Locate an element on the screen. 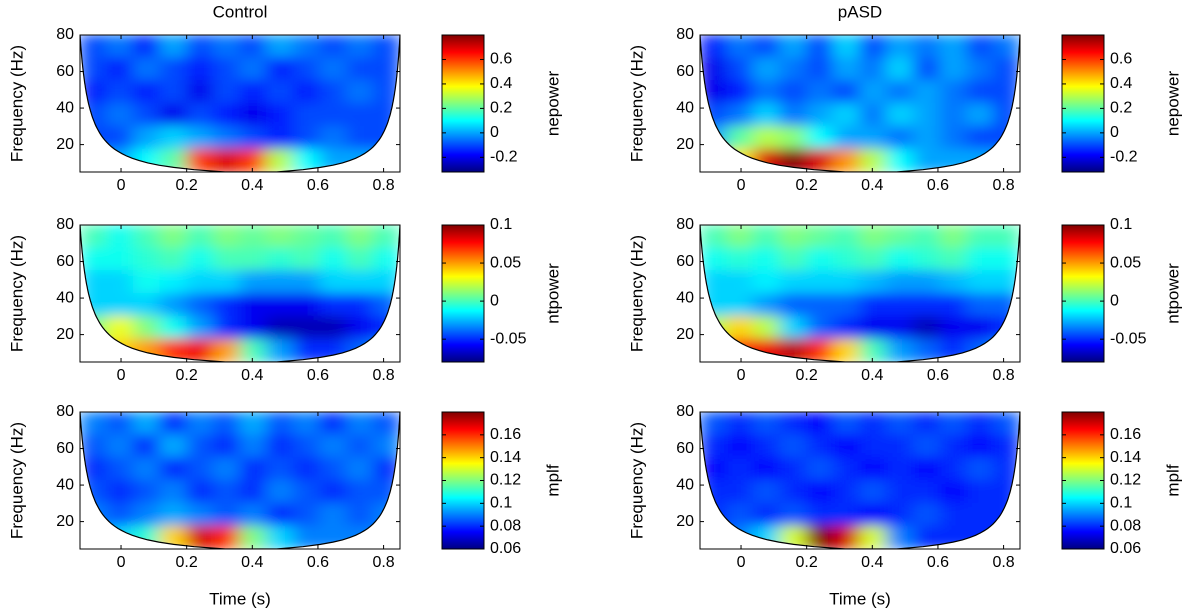 The height and width of the screenshot is (613, 1200). panel-title: Control is located at coordinates (240, 11).